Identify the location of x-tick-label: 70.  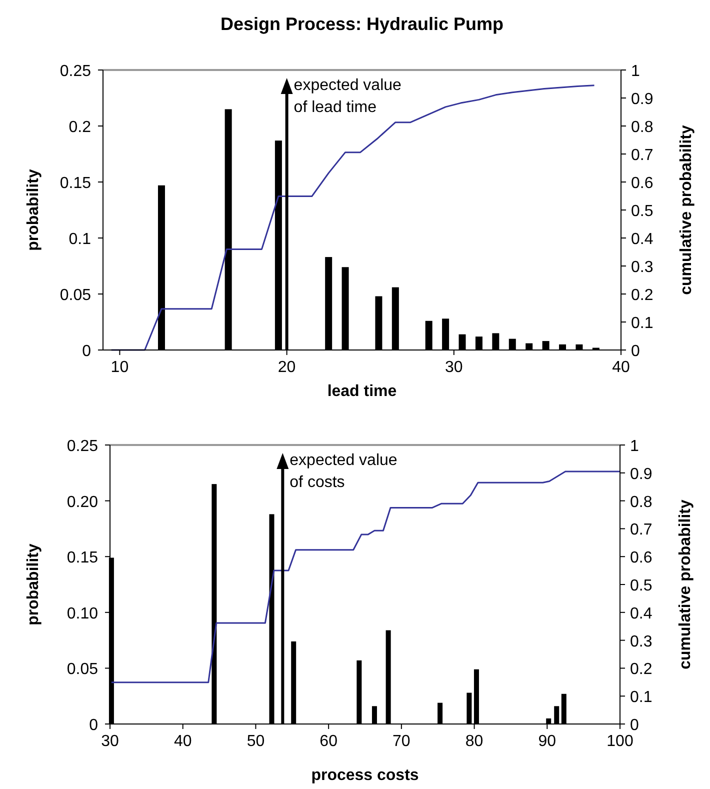
(401, 741).